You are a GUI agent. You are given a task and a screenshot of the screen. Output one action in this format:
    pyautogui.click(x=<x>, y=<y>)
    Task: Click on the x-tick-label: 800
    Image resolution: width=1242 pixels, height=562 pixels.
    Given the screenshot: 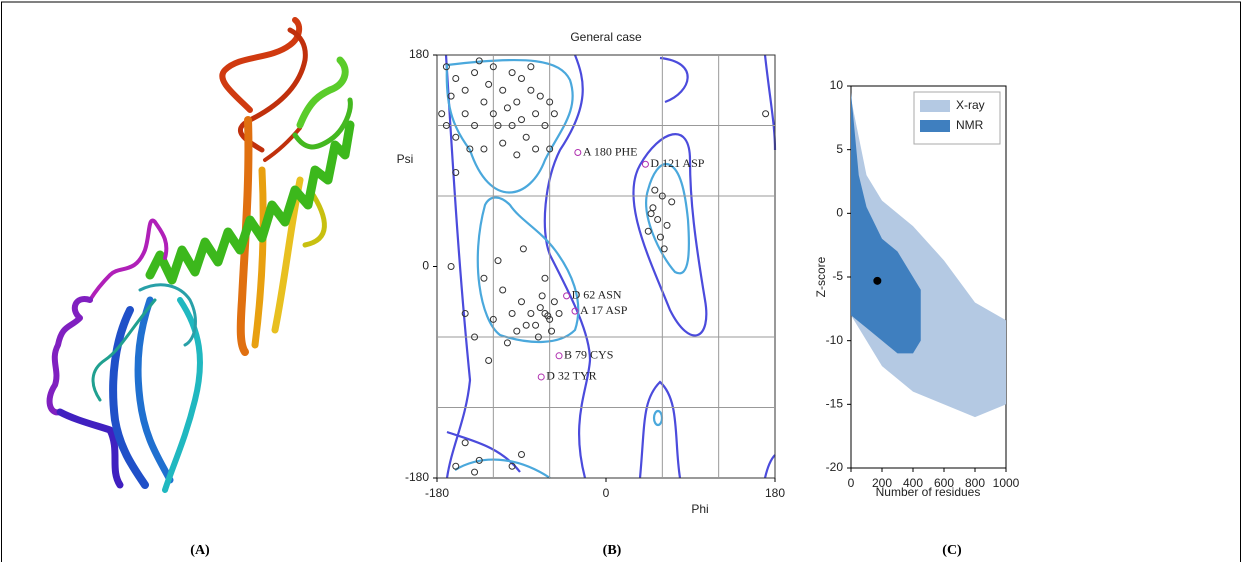 What is the action you would take?
    pyautogui.click(x=975, y=483)
    